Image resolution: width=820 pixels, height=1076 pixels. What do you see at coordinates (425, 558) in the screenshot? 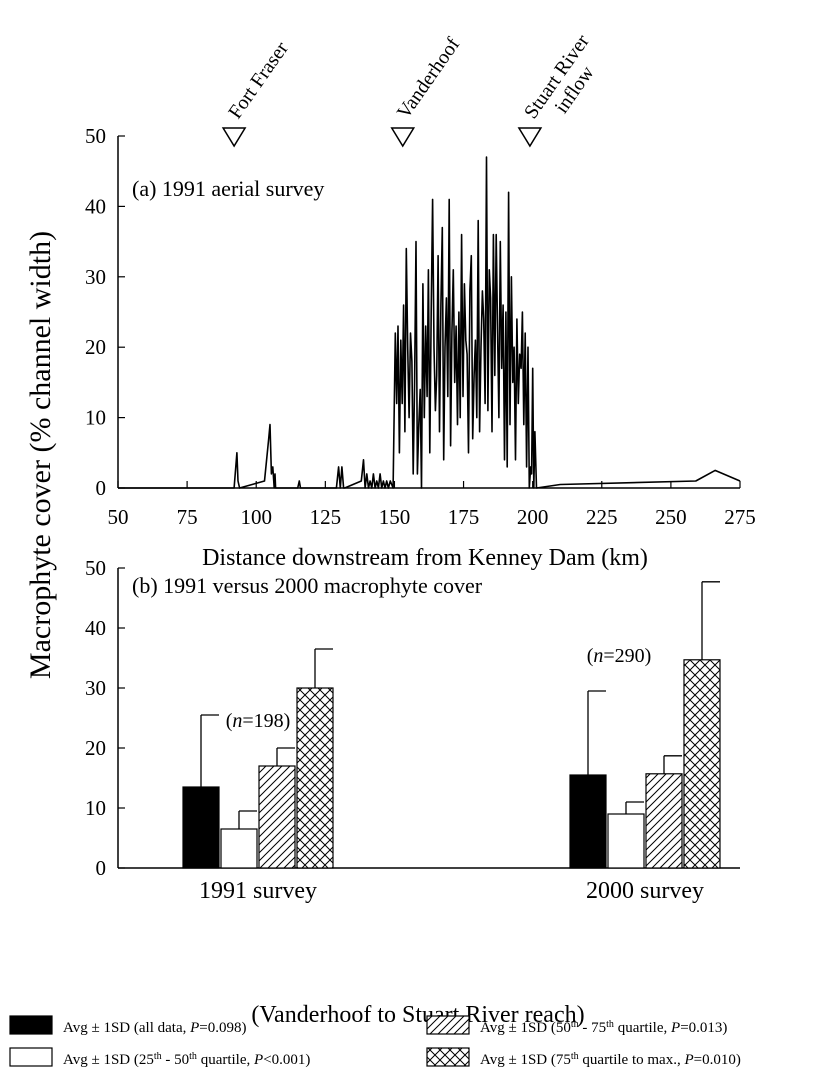
I see `panel-a-x-axis-label: Distance downstream from Kenney Dam (km)` at bounding box center [425, 558].